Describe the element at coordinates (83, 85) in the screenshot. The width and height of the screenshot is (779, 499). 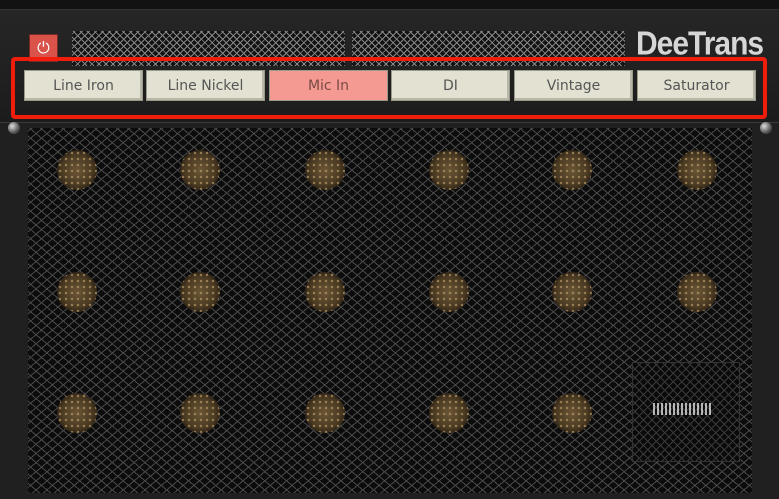
I see `mode-button-line-iron: Line Iron` at that location.